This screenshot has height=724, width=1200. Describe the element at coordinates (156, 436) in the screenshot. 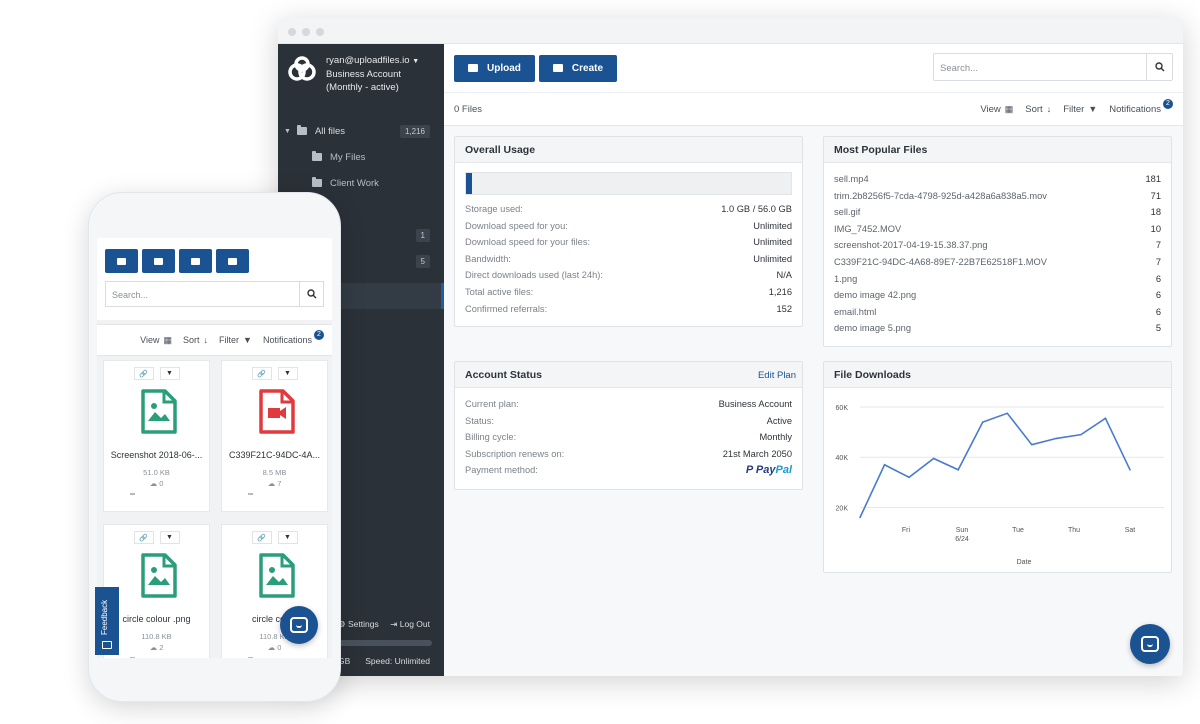

I see `file-card: 🔗 ▼ Screenshot 2018-06-... 51.0 KB ☁ 0` at that location.